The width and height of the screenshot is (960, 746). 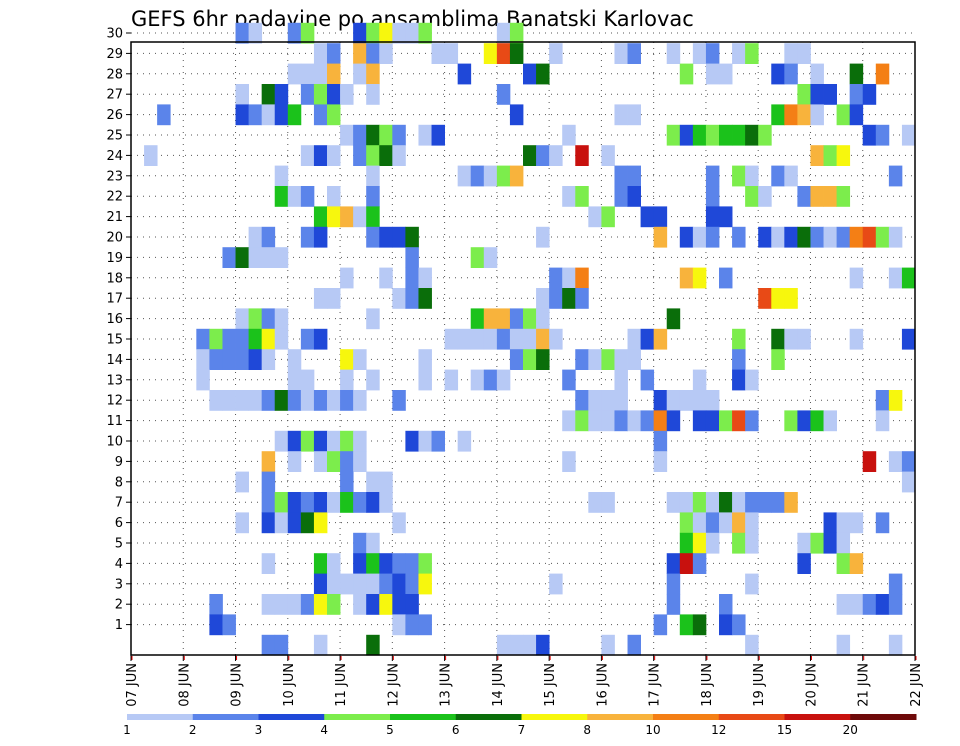 What do you see at coordinates (655, 685) in the screenshot?
I see `x-tick-label: 17 JUN` at bounding box center [655, 685].